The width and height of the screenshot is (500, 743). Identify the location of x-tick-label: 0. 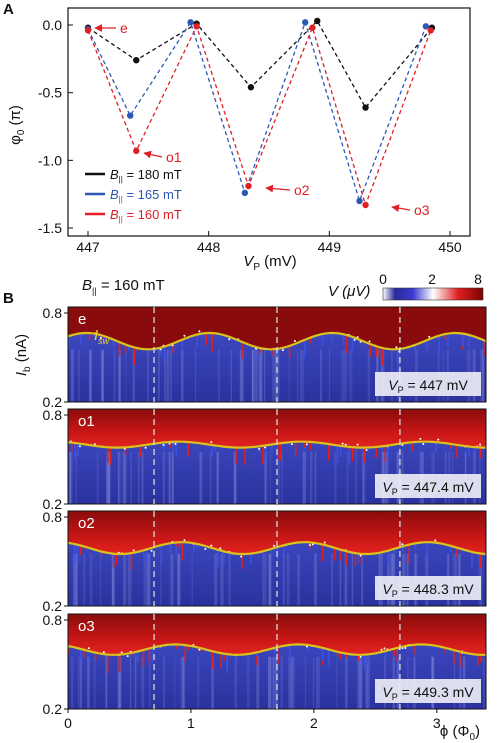
(68, 723).